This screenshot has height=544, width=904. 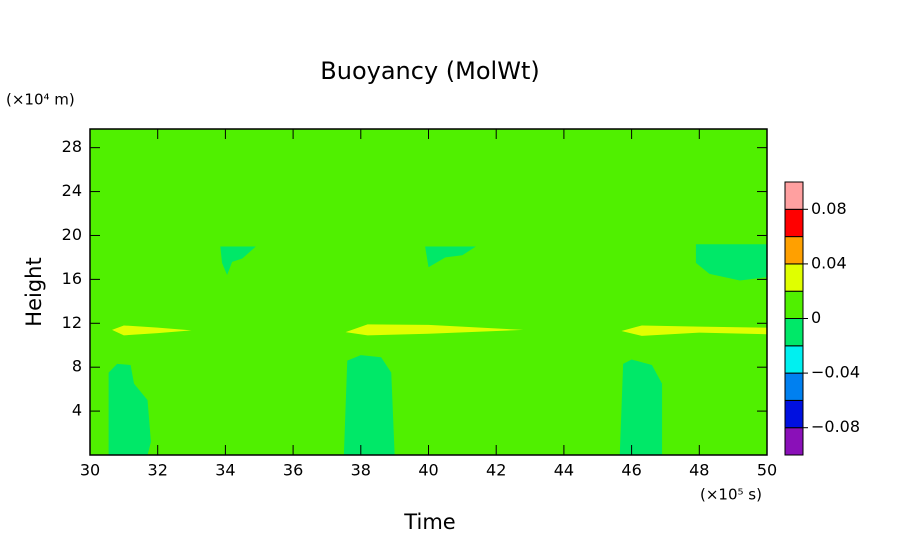 I want to click on x-tick-label: 36, so click(x=293, y=470).